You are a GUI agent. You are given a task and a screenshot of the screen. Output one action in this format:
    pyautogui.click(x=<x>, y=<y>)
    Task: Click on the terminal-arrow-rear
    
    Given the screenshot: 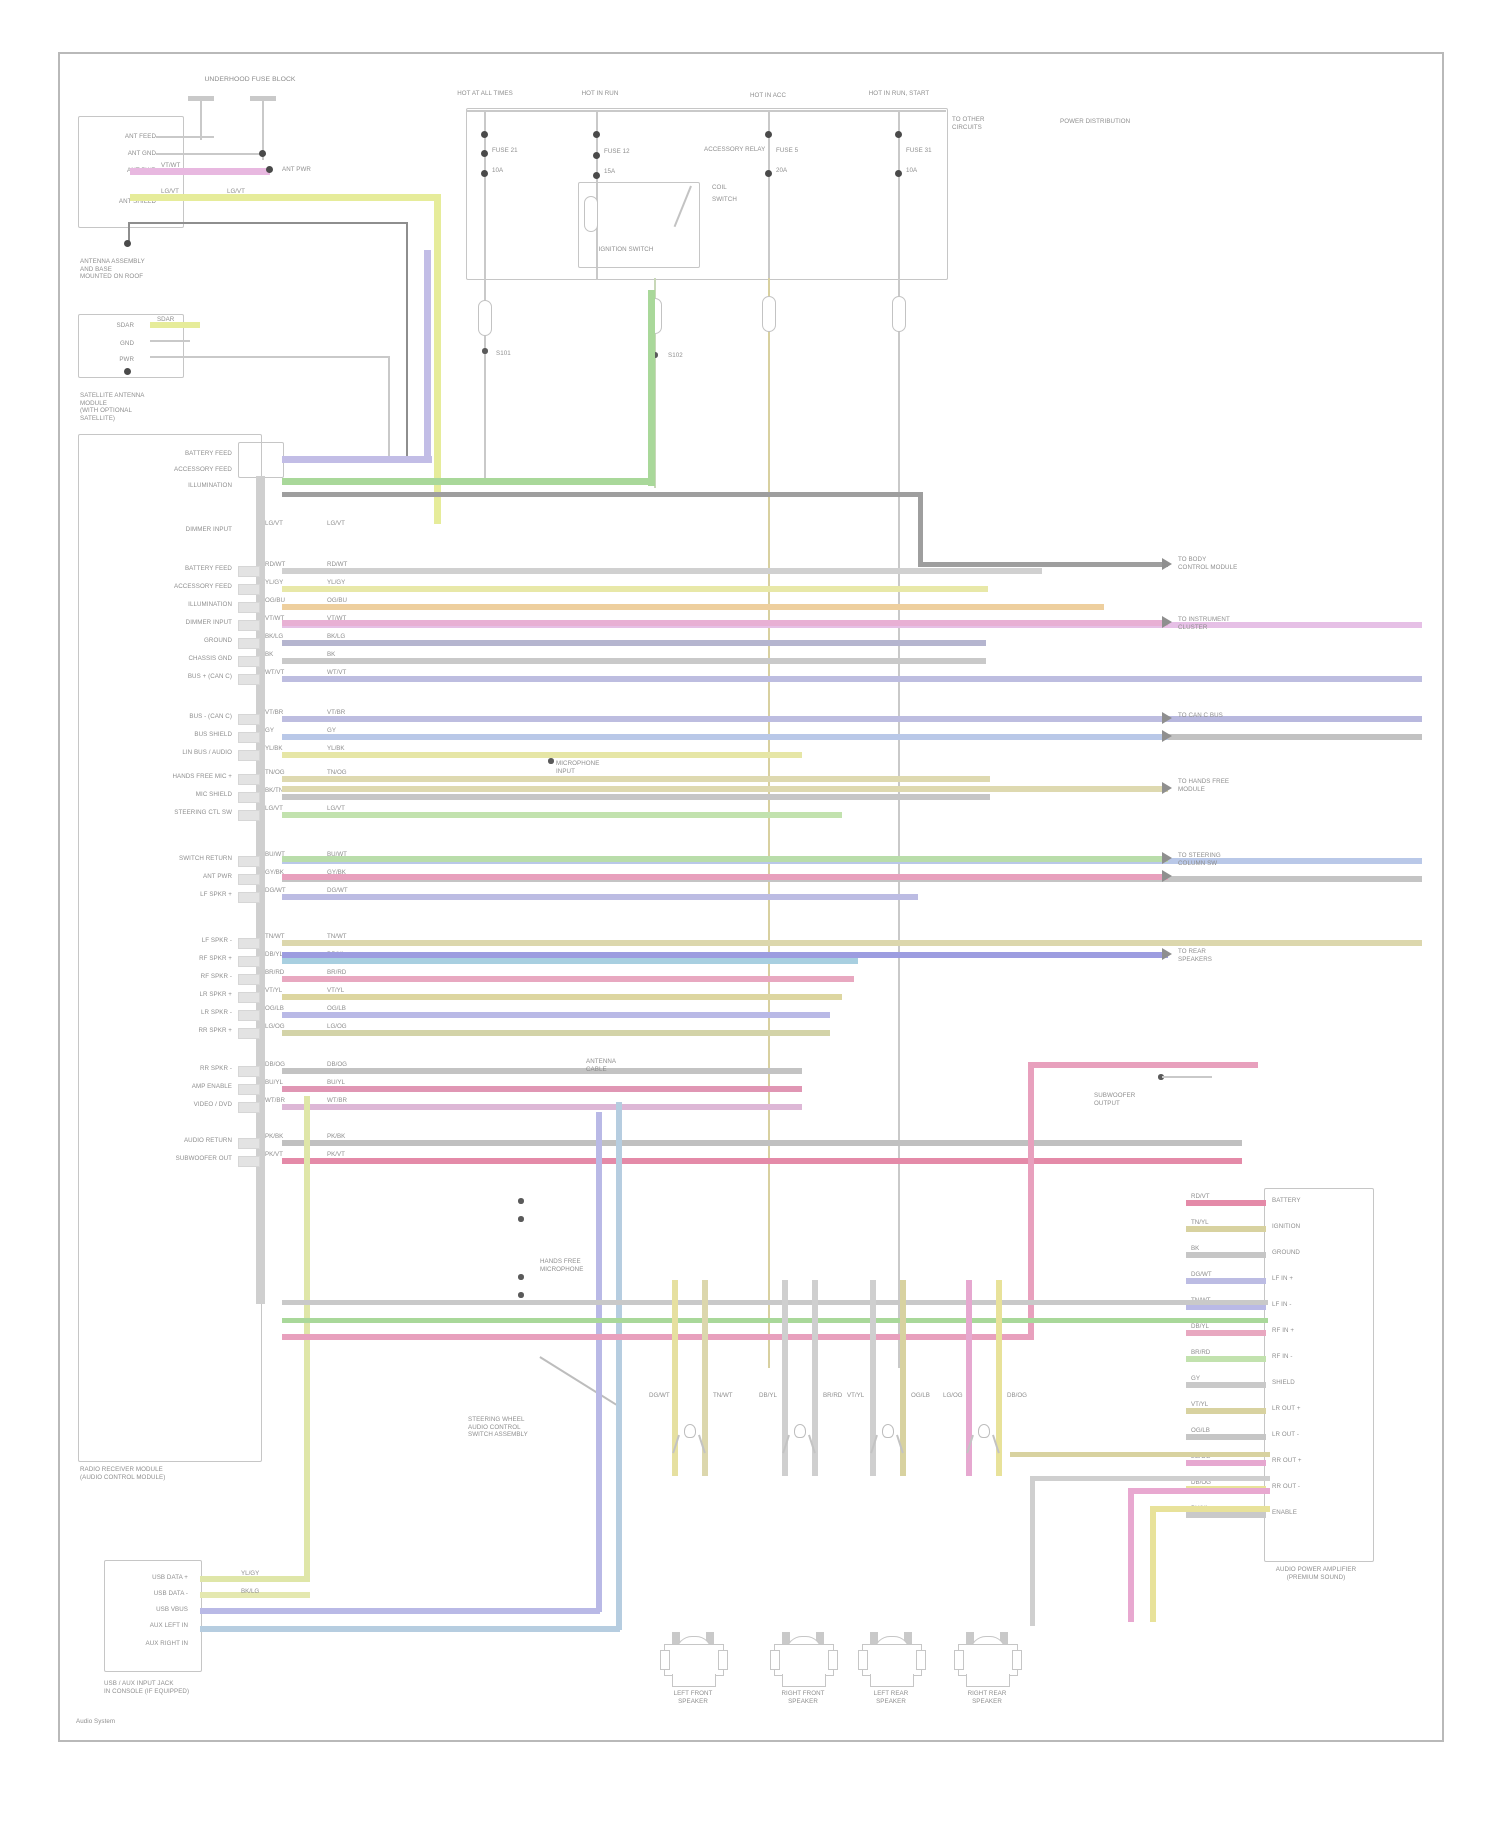 What is the action you would take?
    pyautogui.click(x=1167, y=954)
    